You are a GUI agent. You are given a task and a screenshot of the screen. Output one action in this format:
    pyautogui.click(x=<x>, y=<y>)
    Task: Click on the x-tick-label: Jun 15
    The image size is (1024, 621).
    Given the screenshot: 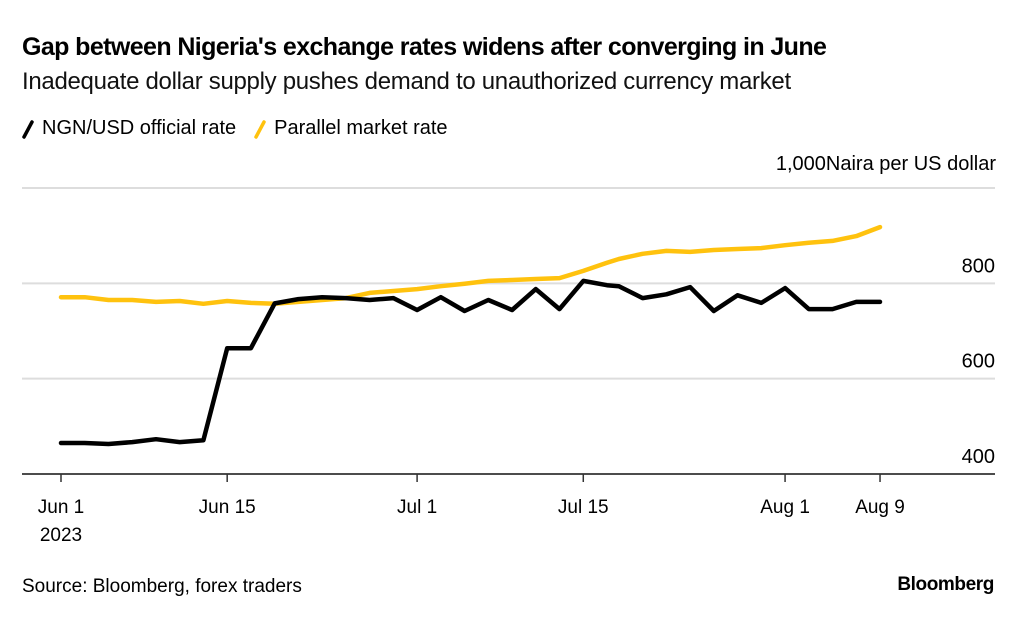 What is the action you would take?
    pyautogui.click(x=227, y=507)
    